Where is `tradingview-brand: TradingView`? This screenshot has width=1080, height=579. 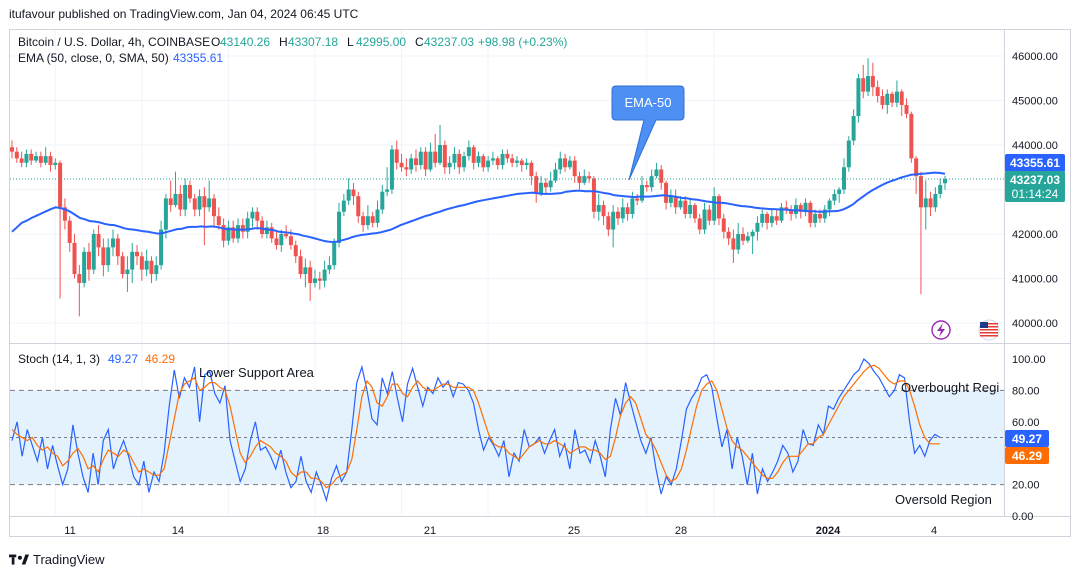
tradingview-brand: TradingView is located at coordinates (57, 559).